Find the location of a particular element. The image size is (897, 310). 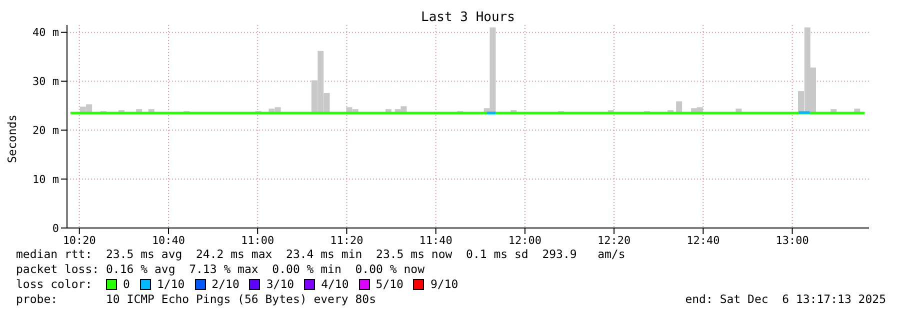

x-tick-label: 11:40 is located at coordinates (435, 240).